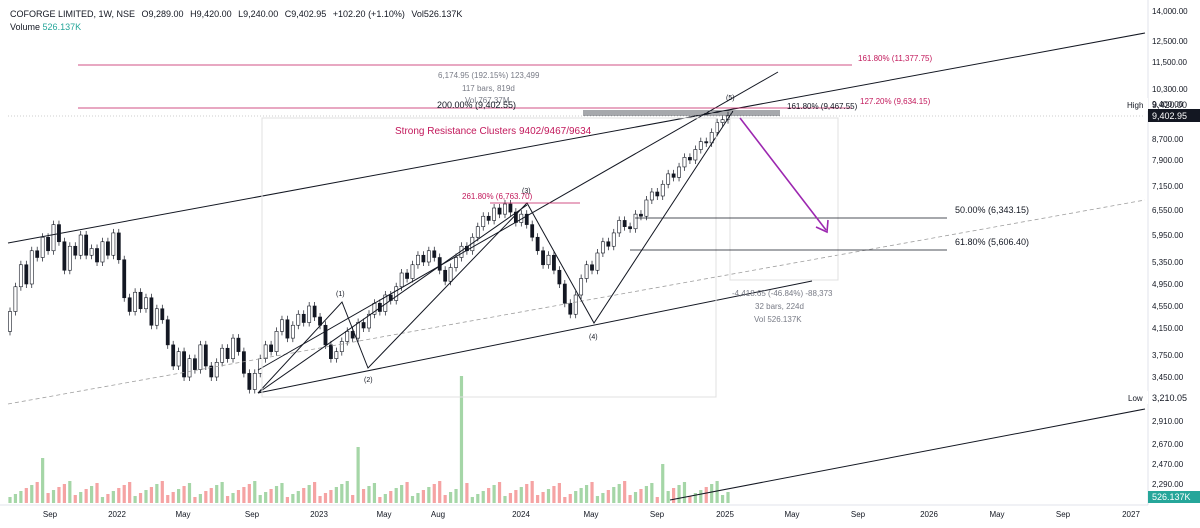 This screenshot has height=528, width=1200. I want to click on drop-label-1: -4,418.65 (-46.84%) -88,373, so click(782, 293).